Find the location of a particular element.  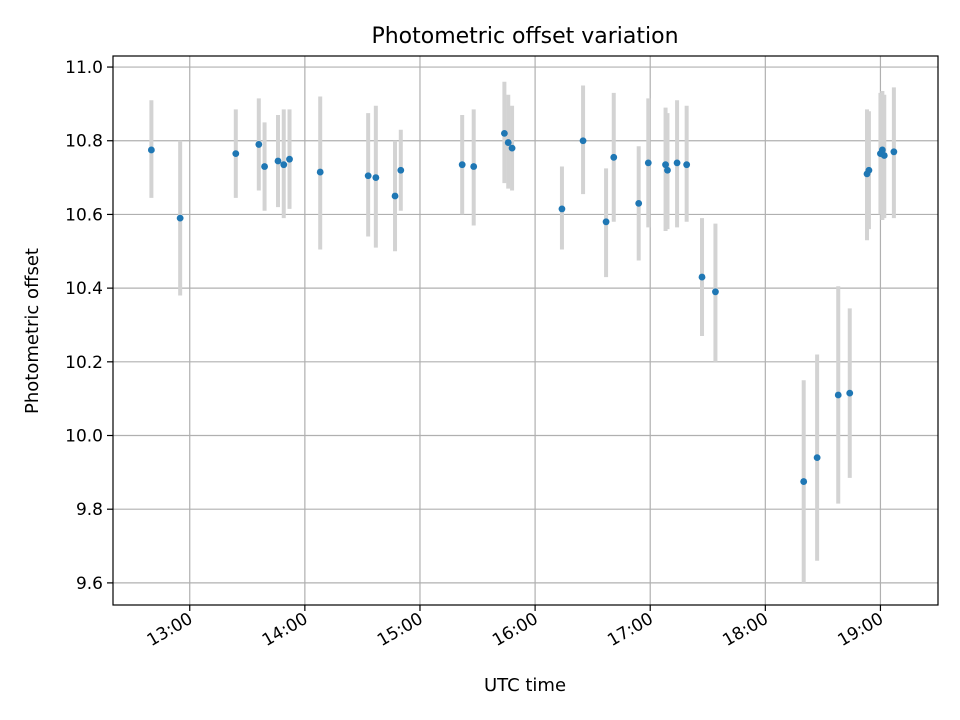

y-tick-label: 9.8 is located at coordinates (89, 510).